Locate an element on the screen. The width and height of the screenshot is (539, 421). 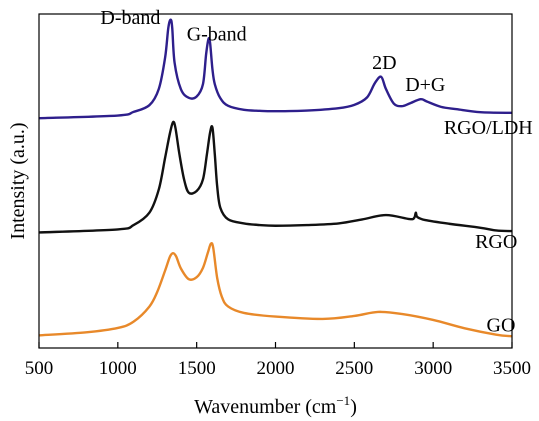
series-label-rgo: RGO is located at coordinates (496, 242).